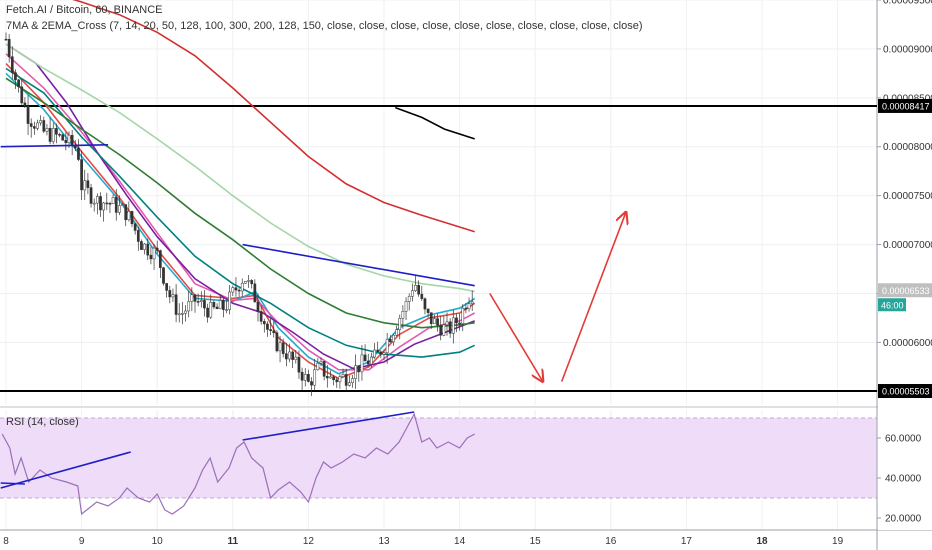 The width and height of the screenshot is (932, 550). What do you see at coordinates (460, 541) in the screenshot?
I see `time-tick-label: 14` at bounding box center [460, 541].